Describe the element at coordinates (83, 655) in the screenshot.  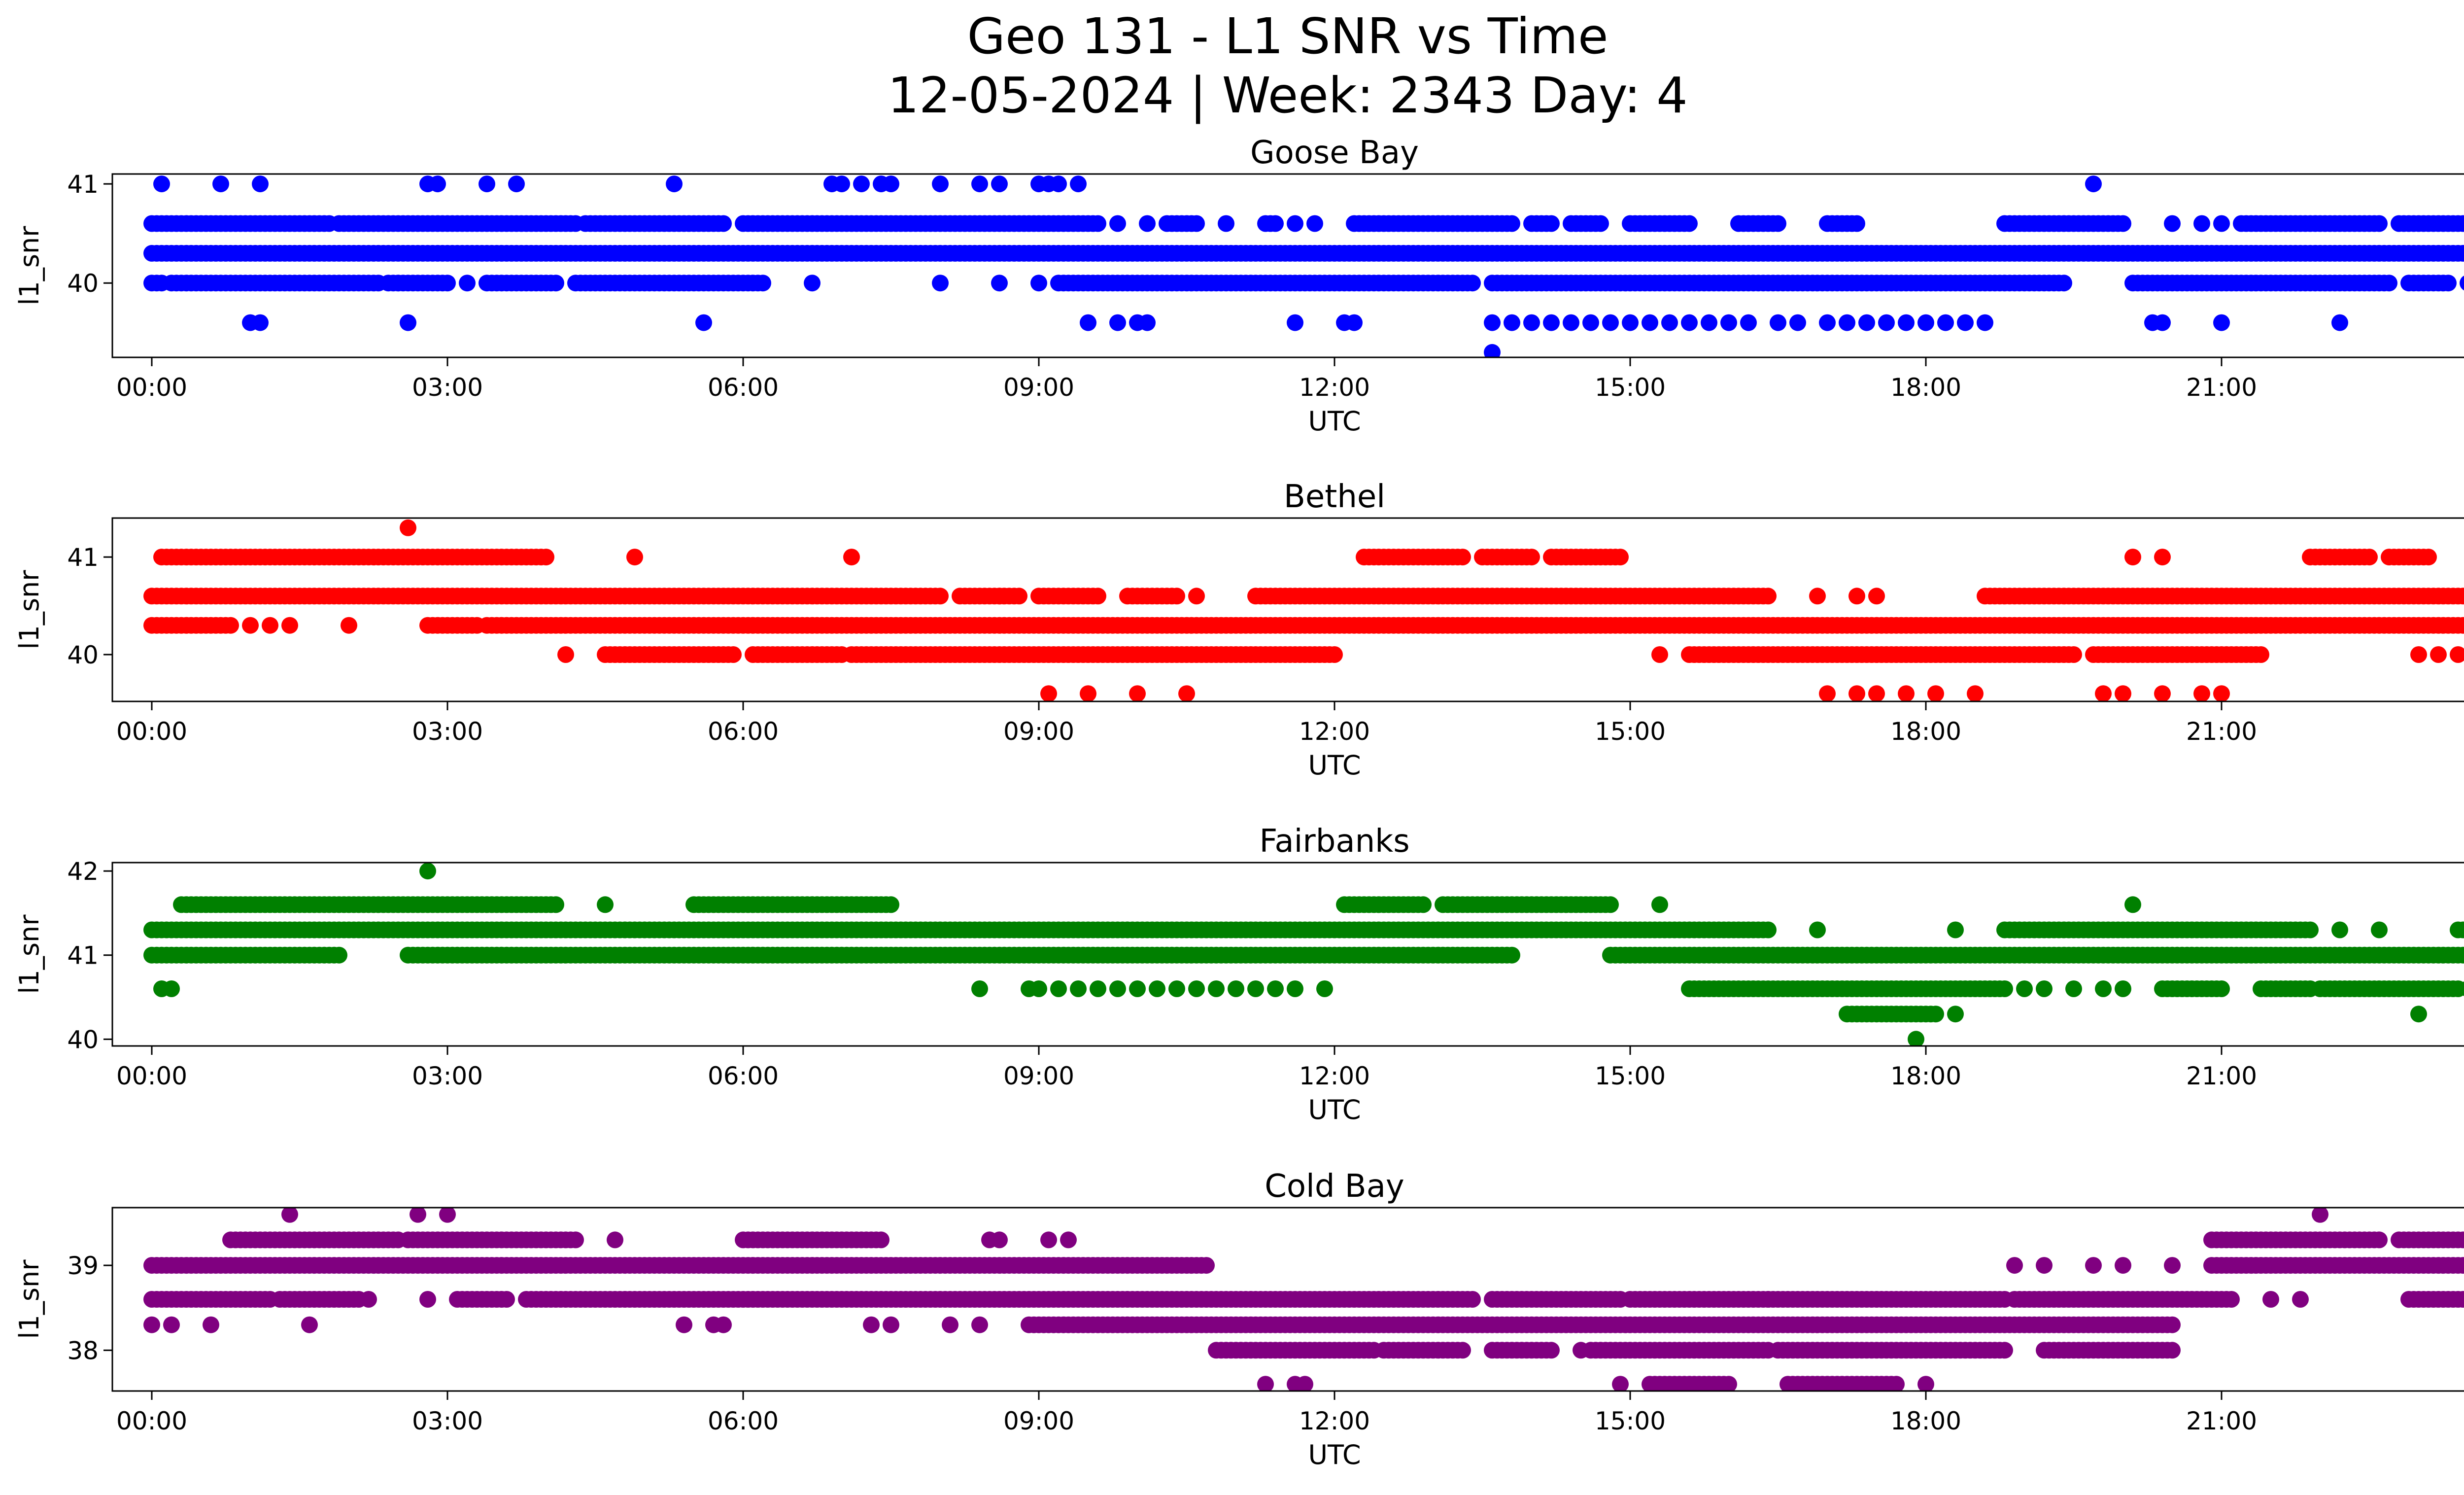
I see `y-tick-label: 40` at that location.